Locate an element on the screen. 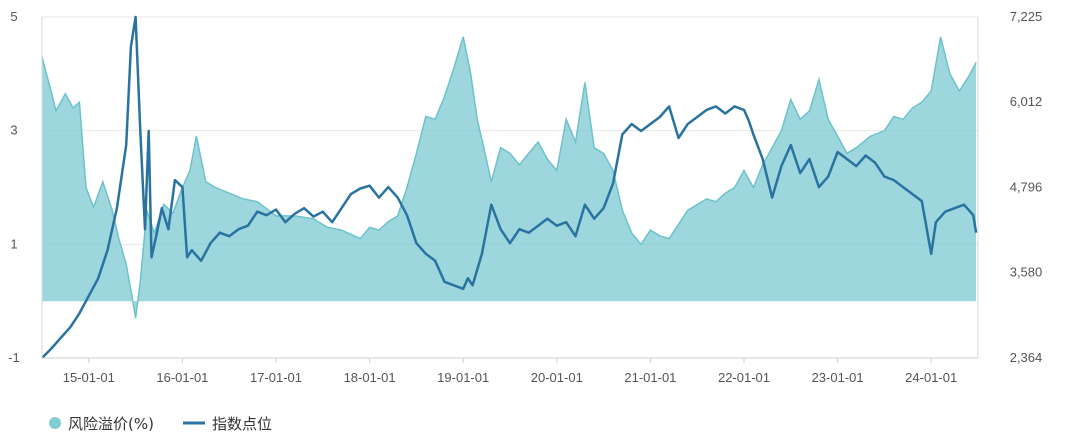 The image size is (1080, 441). y-left-tick-label: 3 is located at coordinates (13, 130).